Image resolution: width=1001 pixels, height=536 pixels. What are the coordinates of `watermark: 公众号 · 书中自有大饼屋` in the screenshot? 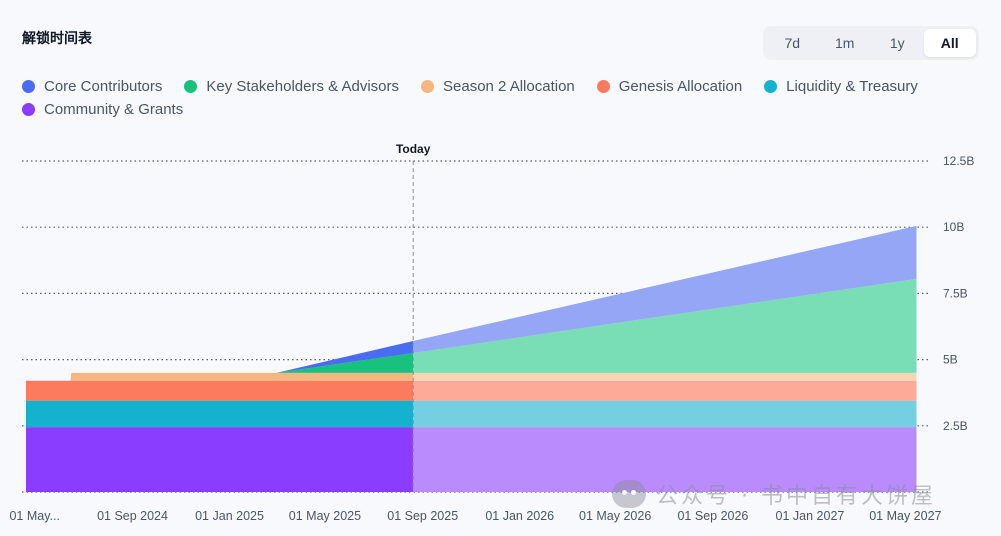 It's located at (774, 494).